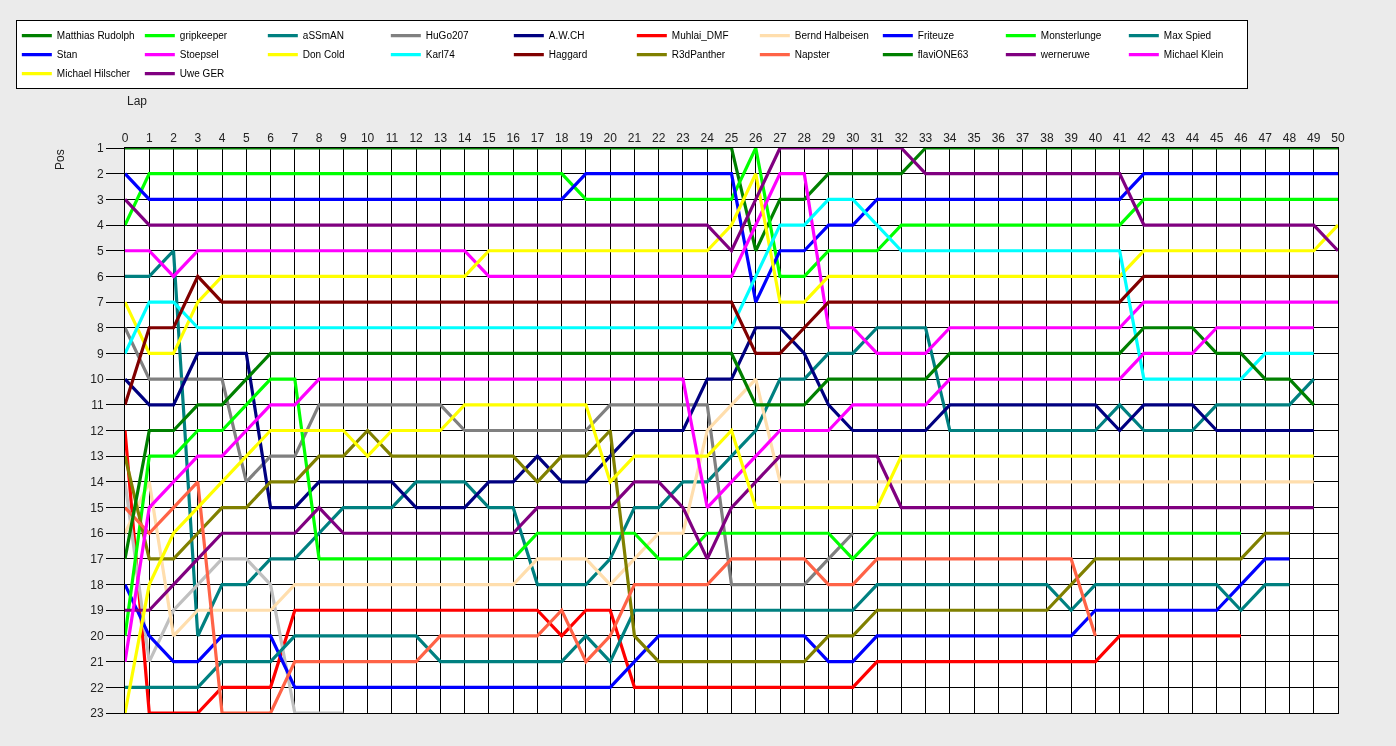 This screenshot has width=1396, height=746. What do you see at coordinates (1071, 36) in the screenshot?
I see `legend-label: Monsterlunge` at bounding box center [1071, 36].